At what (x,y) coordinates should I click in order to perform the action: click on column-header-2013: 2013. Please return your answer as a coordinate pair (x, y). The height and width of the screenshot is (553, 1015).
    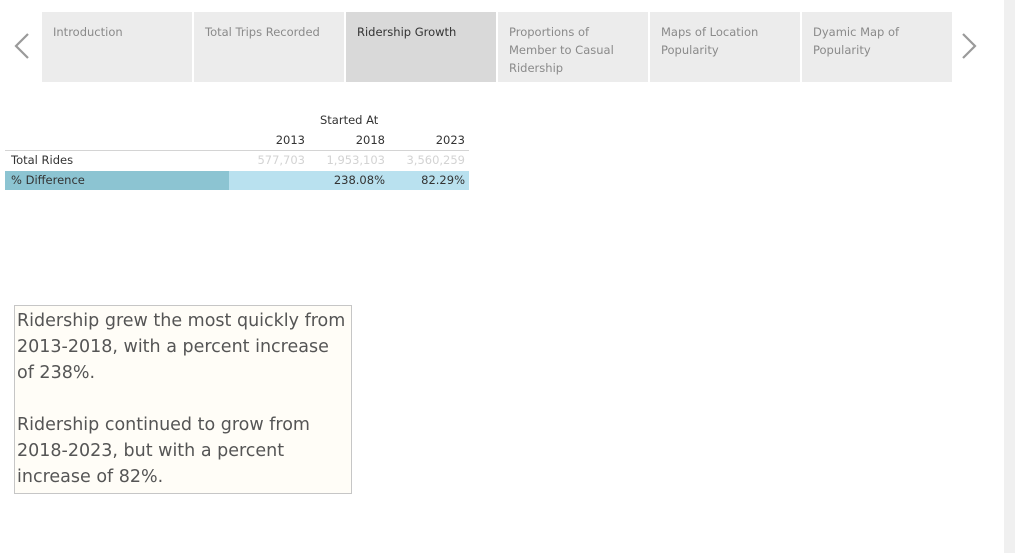
    Looking at the image, I should click on (290, 140).